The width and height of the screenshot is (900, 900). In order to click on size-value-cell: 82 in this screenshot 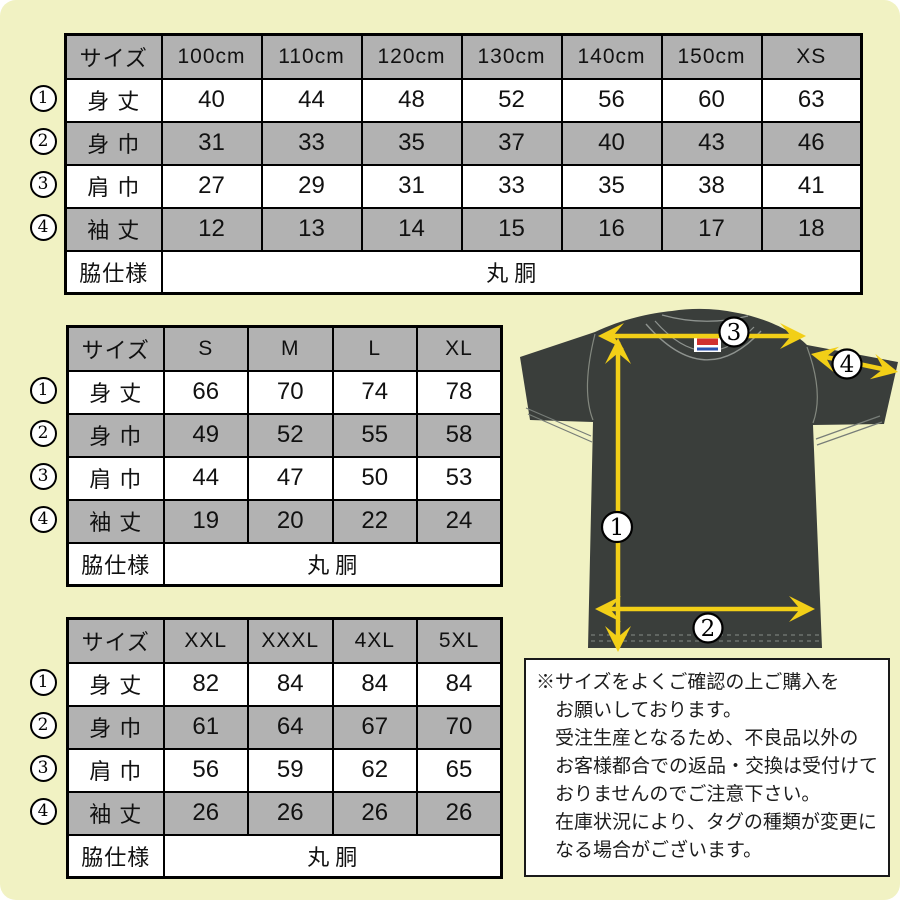, I will do `click(205, 684)`.